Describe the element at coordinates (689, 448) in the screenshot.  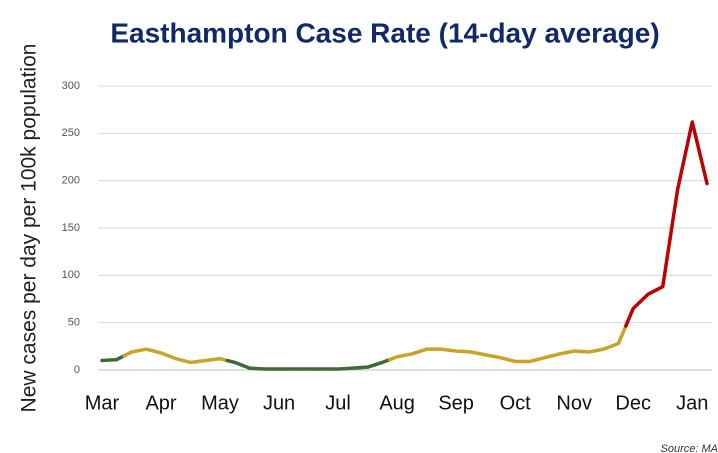
I see `source-note: Source: MA` at that location.